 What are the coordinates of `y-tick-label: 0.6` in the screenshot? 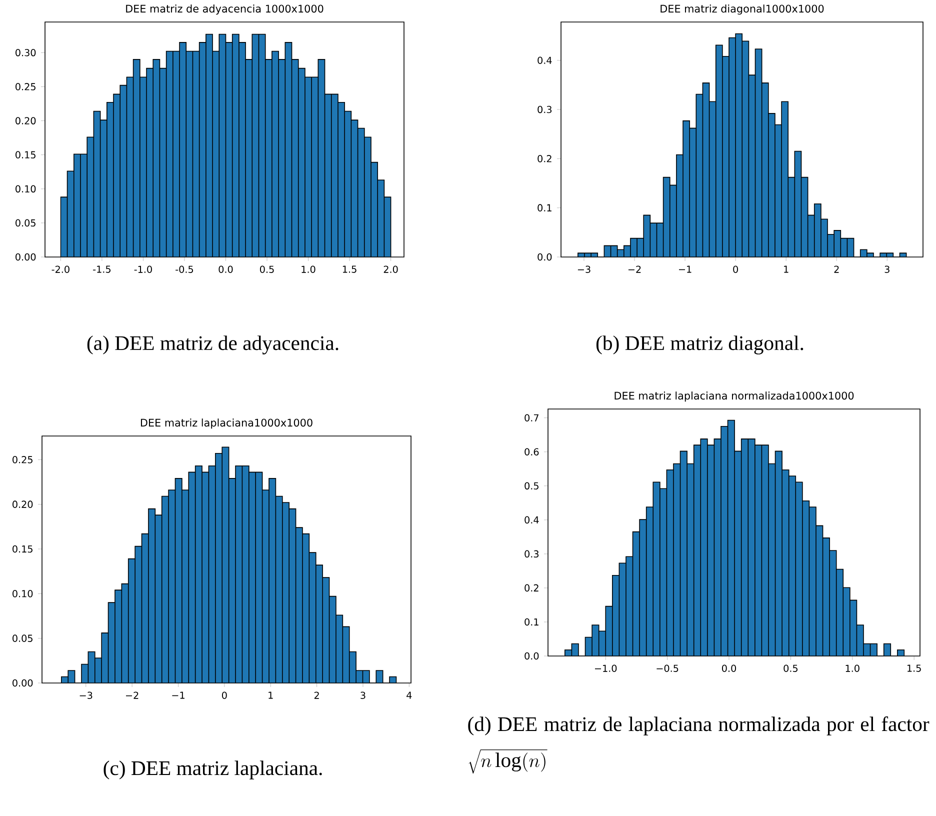 It's located at (531, 452).